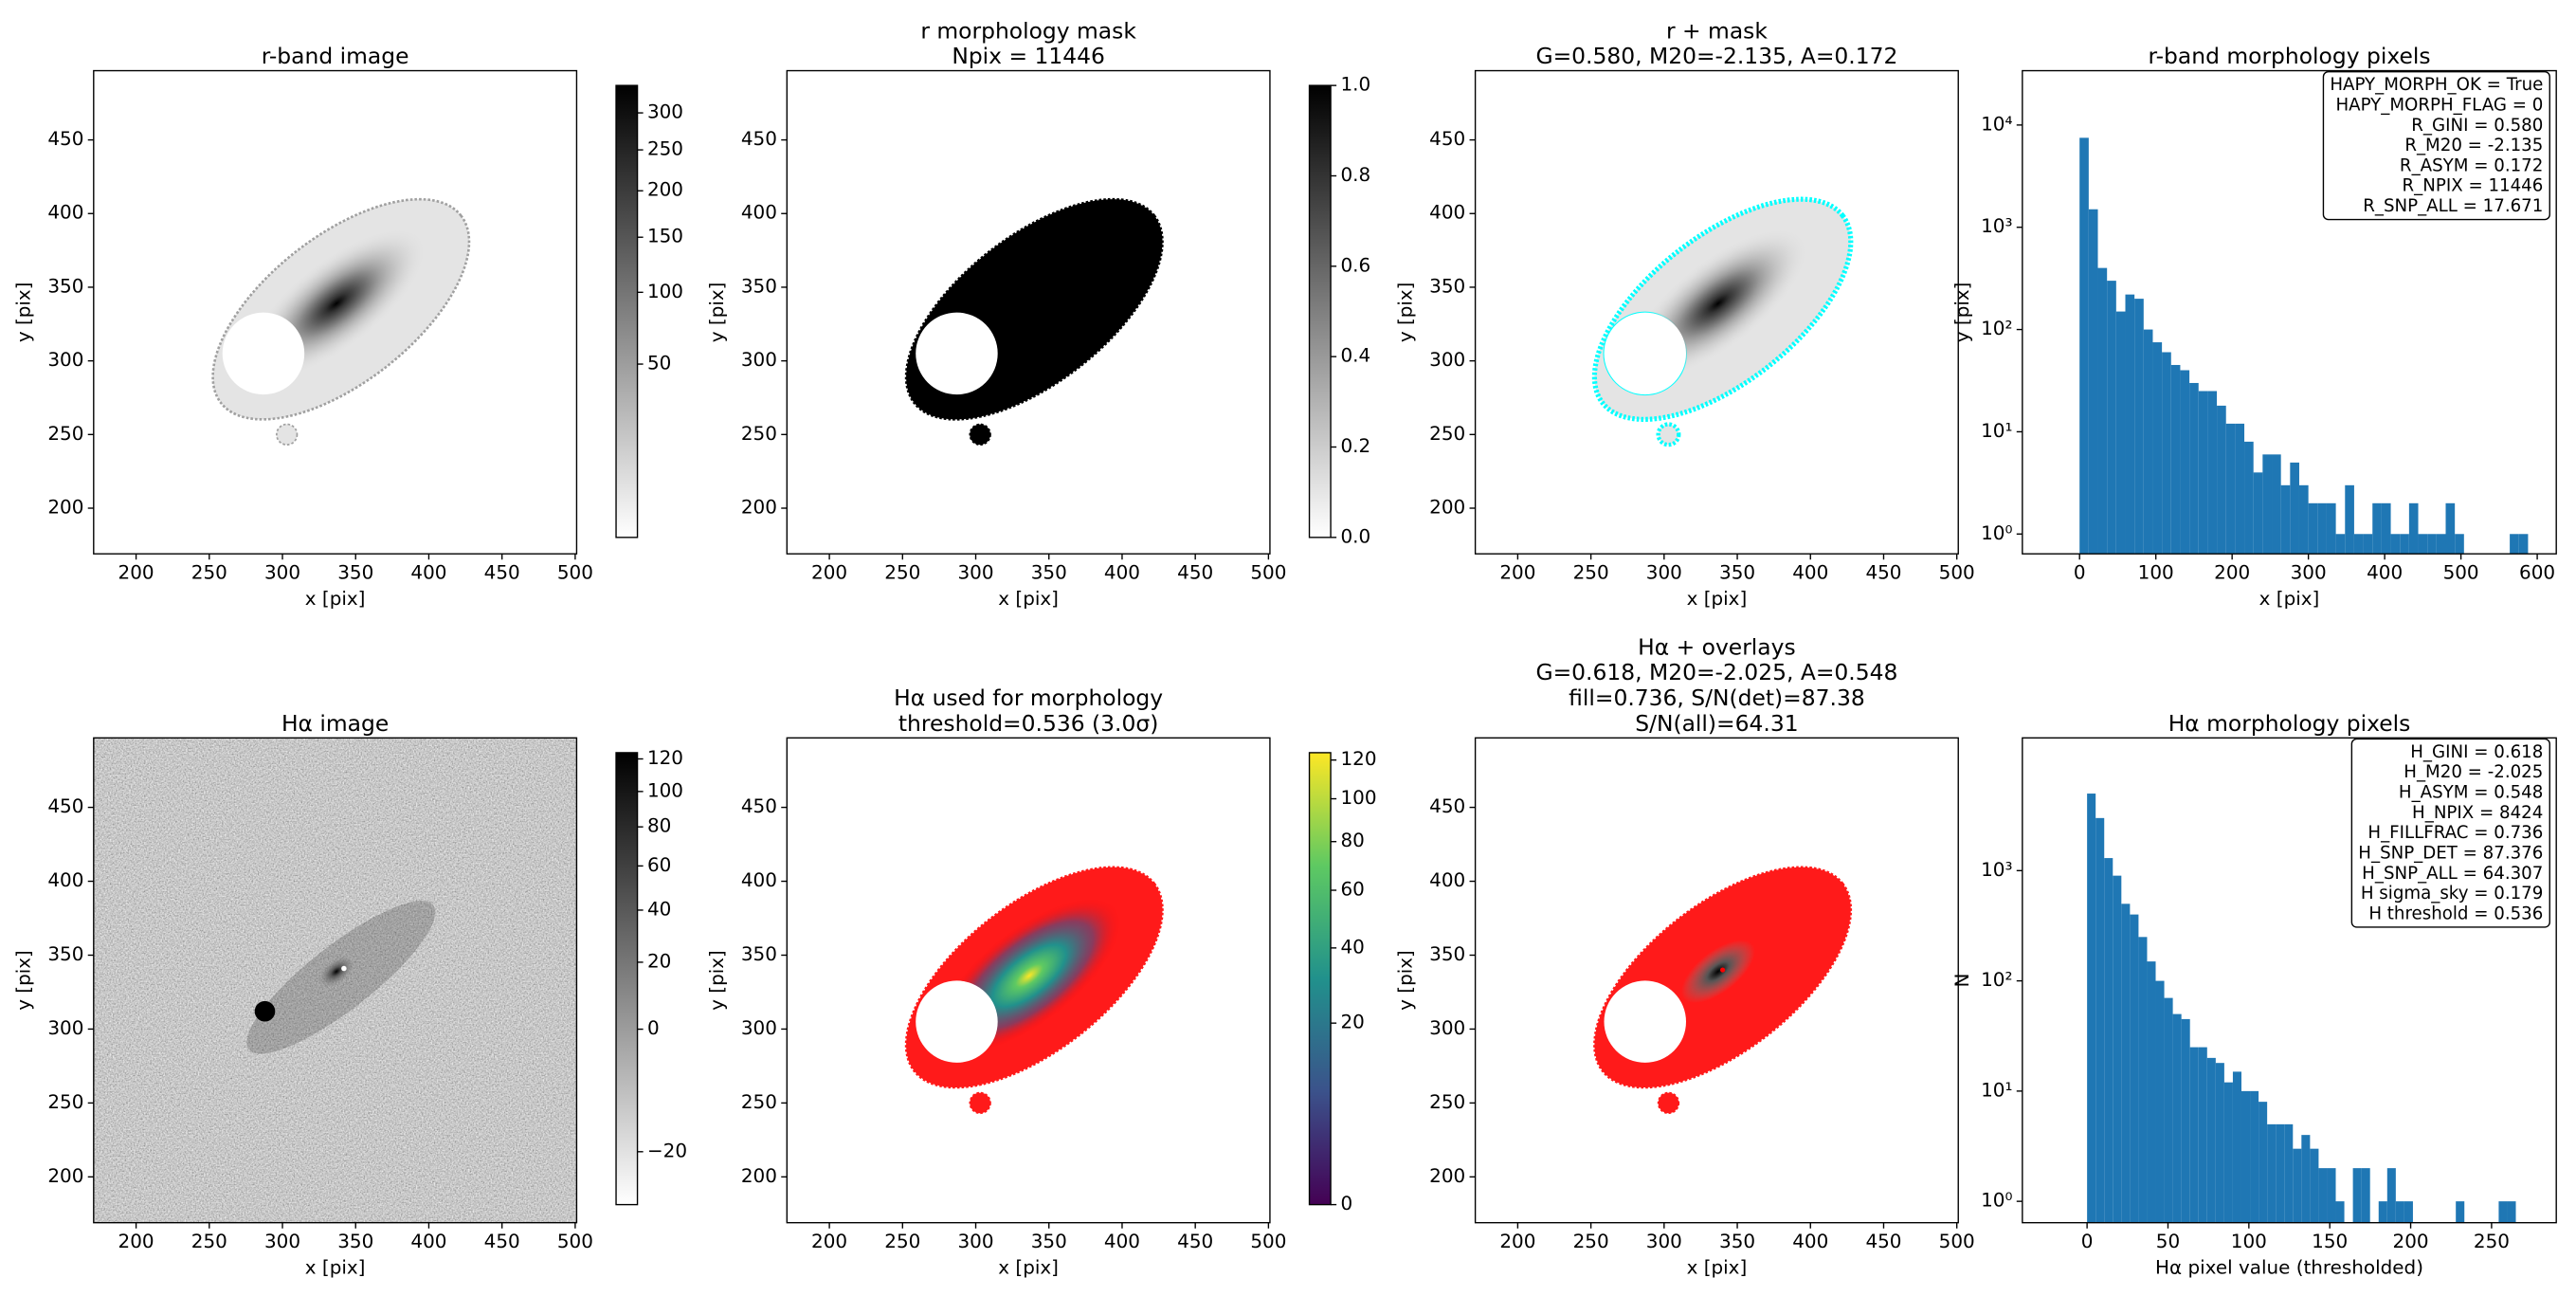 The height and width of the screenshot is (1296, 2576). Describe the element at coordinates (1028, 31) in the screenshot. I see `panel-title: r morphology mask` at that location.